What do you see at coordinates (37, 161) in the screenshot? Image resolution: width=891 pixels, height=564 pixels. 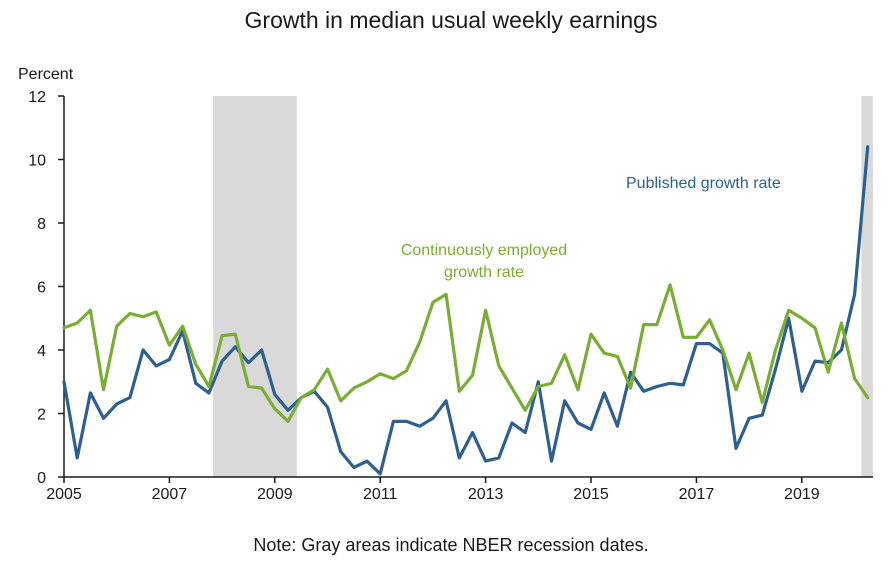 I see `y-tick-label: 10` at bounding box center [37, 161].